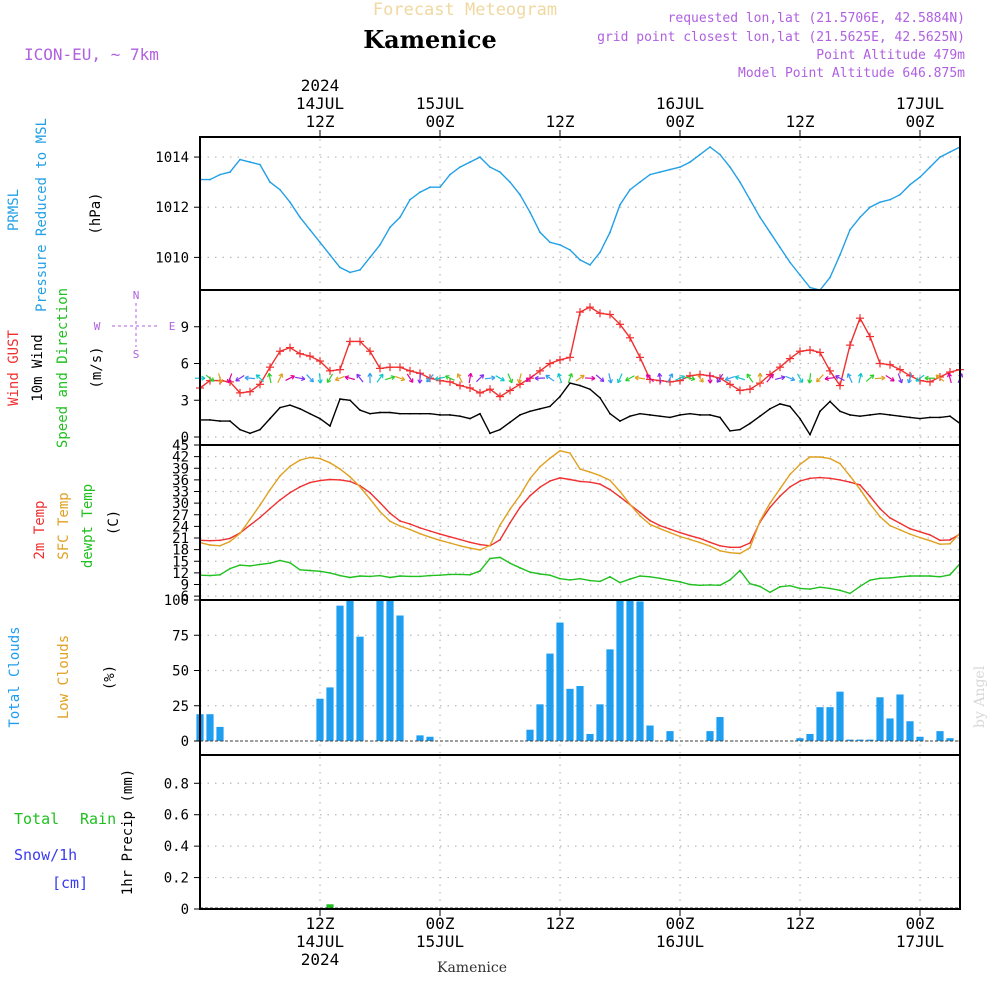 The image size is (1000, 1000). What do you see at coordinates (920, 941) in the screenshot?
I see `time-label-bottom: 17JUL` at bounding box center [920, 941].